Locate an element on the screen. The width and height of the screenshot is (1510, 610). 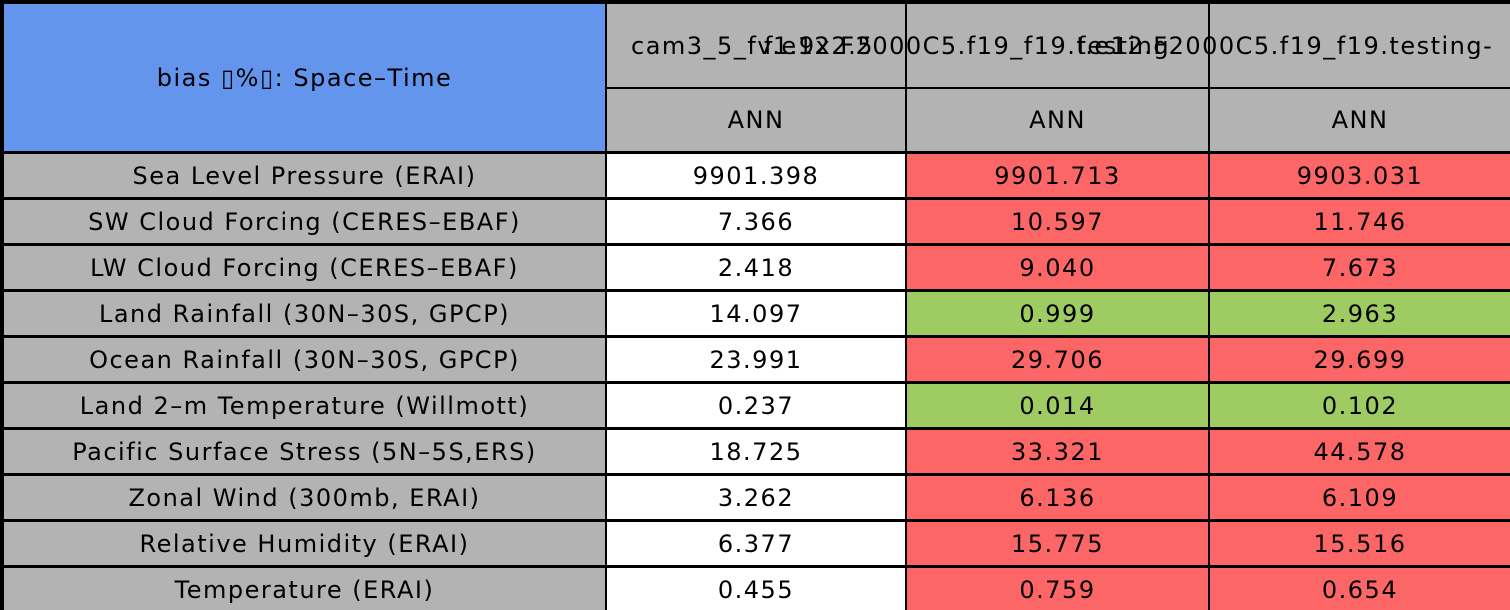
column-header-case-1: cam3_5_fv1.9x2.5 is located at coordinates (756, 45).